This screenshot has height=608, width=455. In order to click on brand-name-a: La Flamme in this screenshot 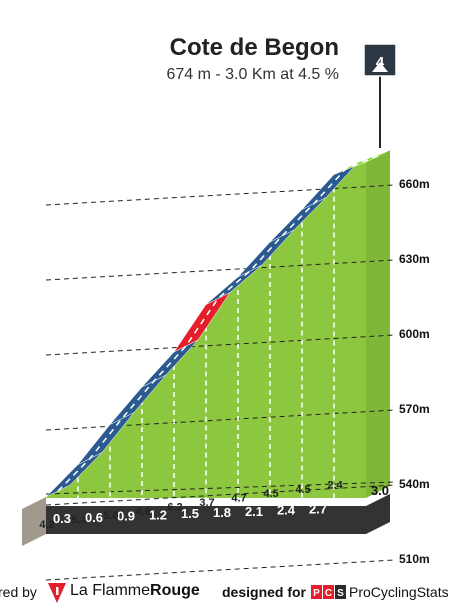, I will do `click(110, 590)`.